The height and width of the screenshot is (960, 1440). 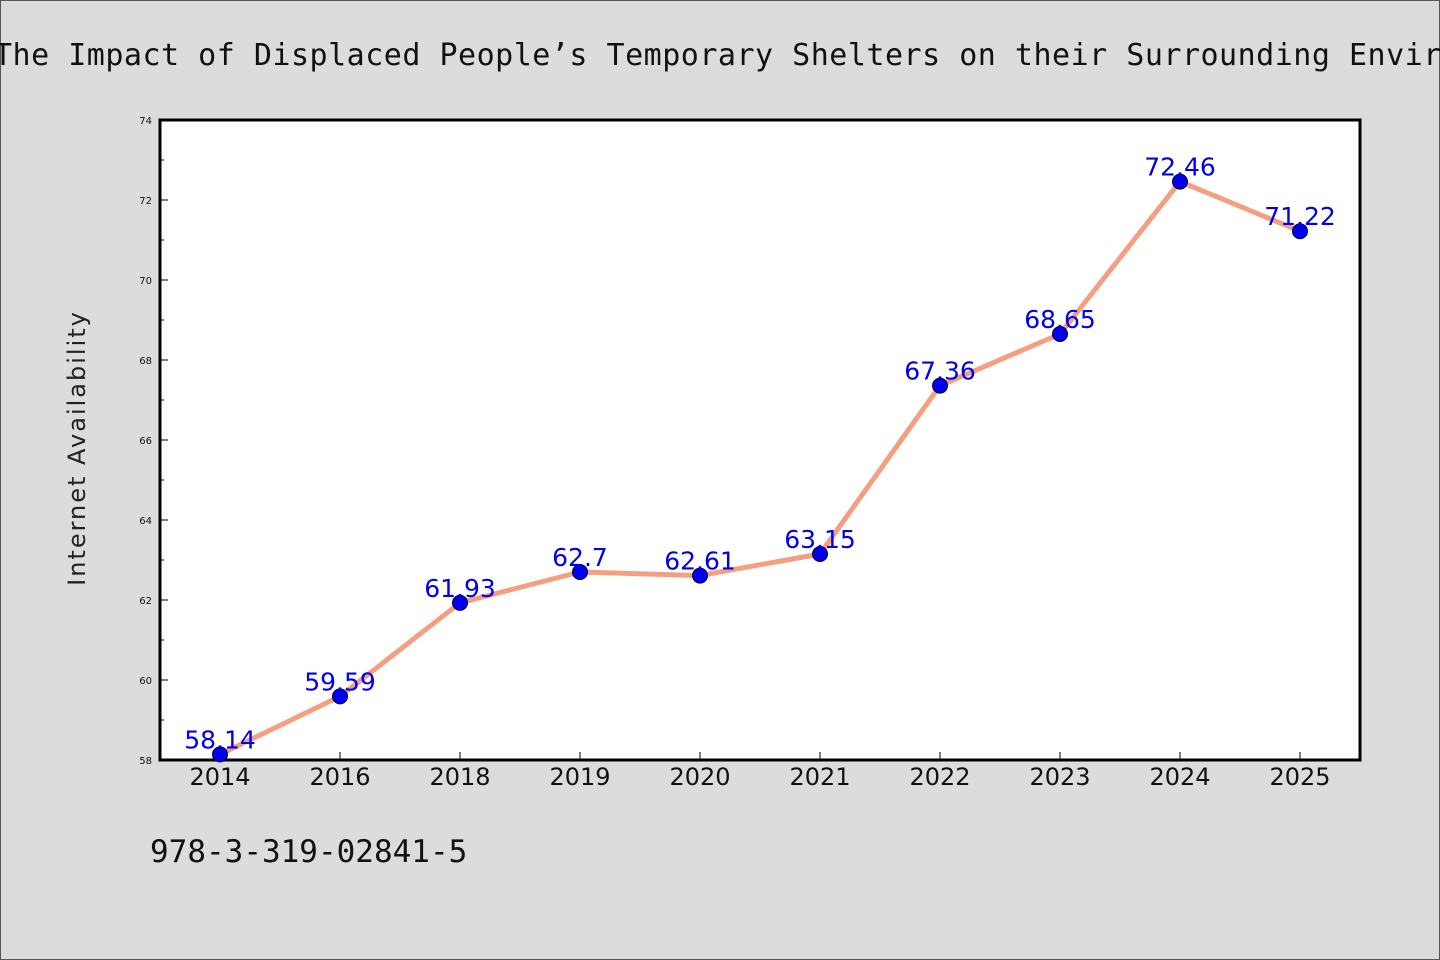 What do you see at coordinates (819, 777) in the screenshot?
I see `x-tick-label-2021: 2021` at bounding box center [819, 777].